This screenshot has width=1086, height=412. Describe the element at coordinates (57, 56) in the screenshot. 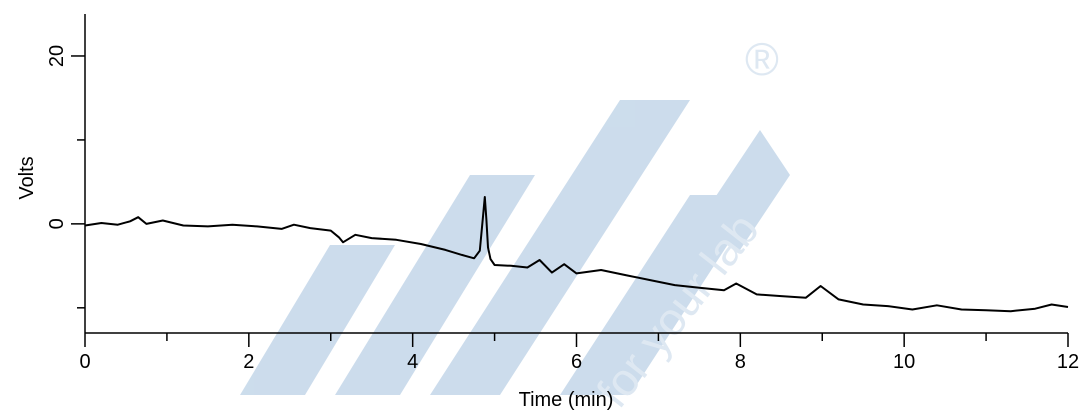

I see `y-tick-label: 20` at that location.